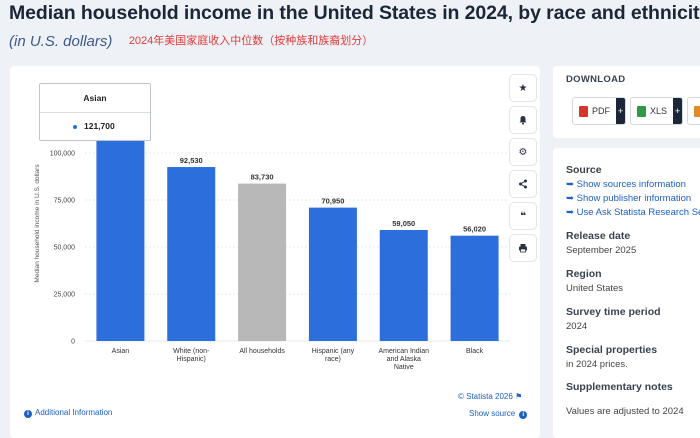 This screenshot has height=438, width=700. What do you see at coordinates (75, 127) in the screenshot?
I see `tooltip-series-dot` at bounding box center [75, 127].